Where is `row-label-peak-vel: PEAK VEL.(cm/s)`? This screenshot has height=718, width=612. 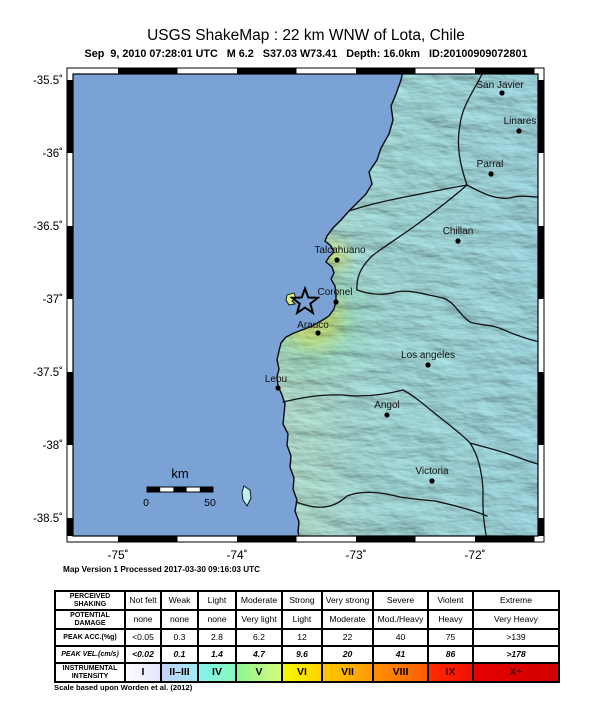
row-label-peak-vel: PEAK VEL.(cm/s) is located at coordinates (90, 654).